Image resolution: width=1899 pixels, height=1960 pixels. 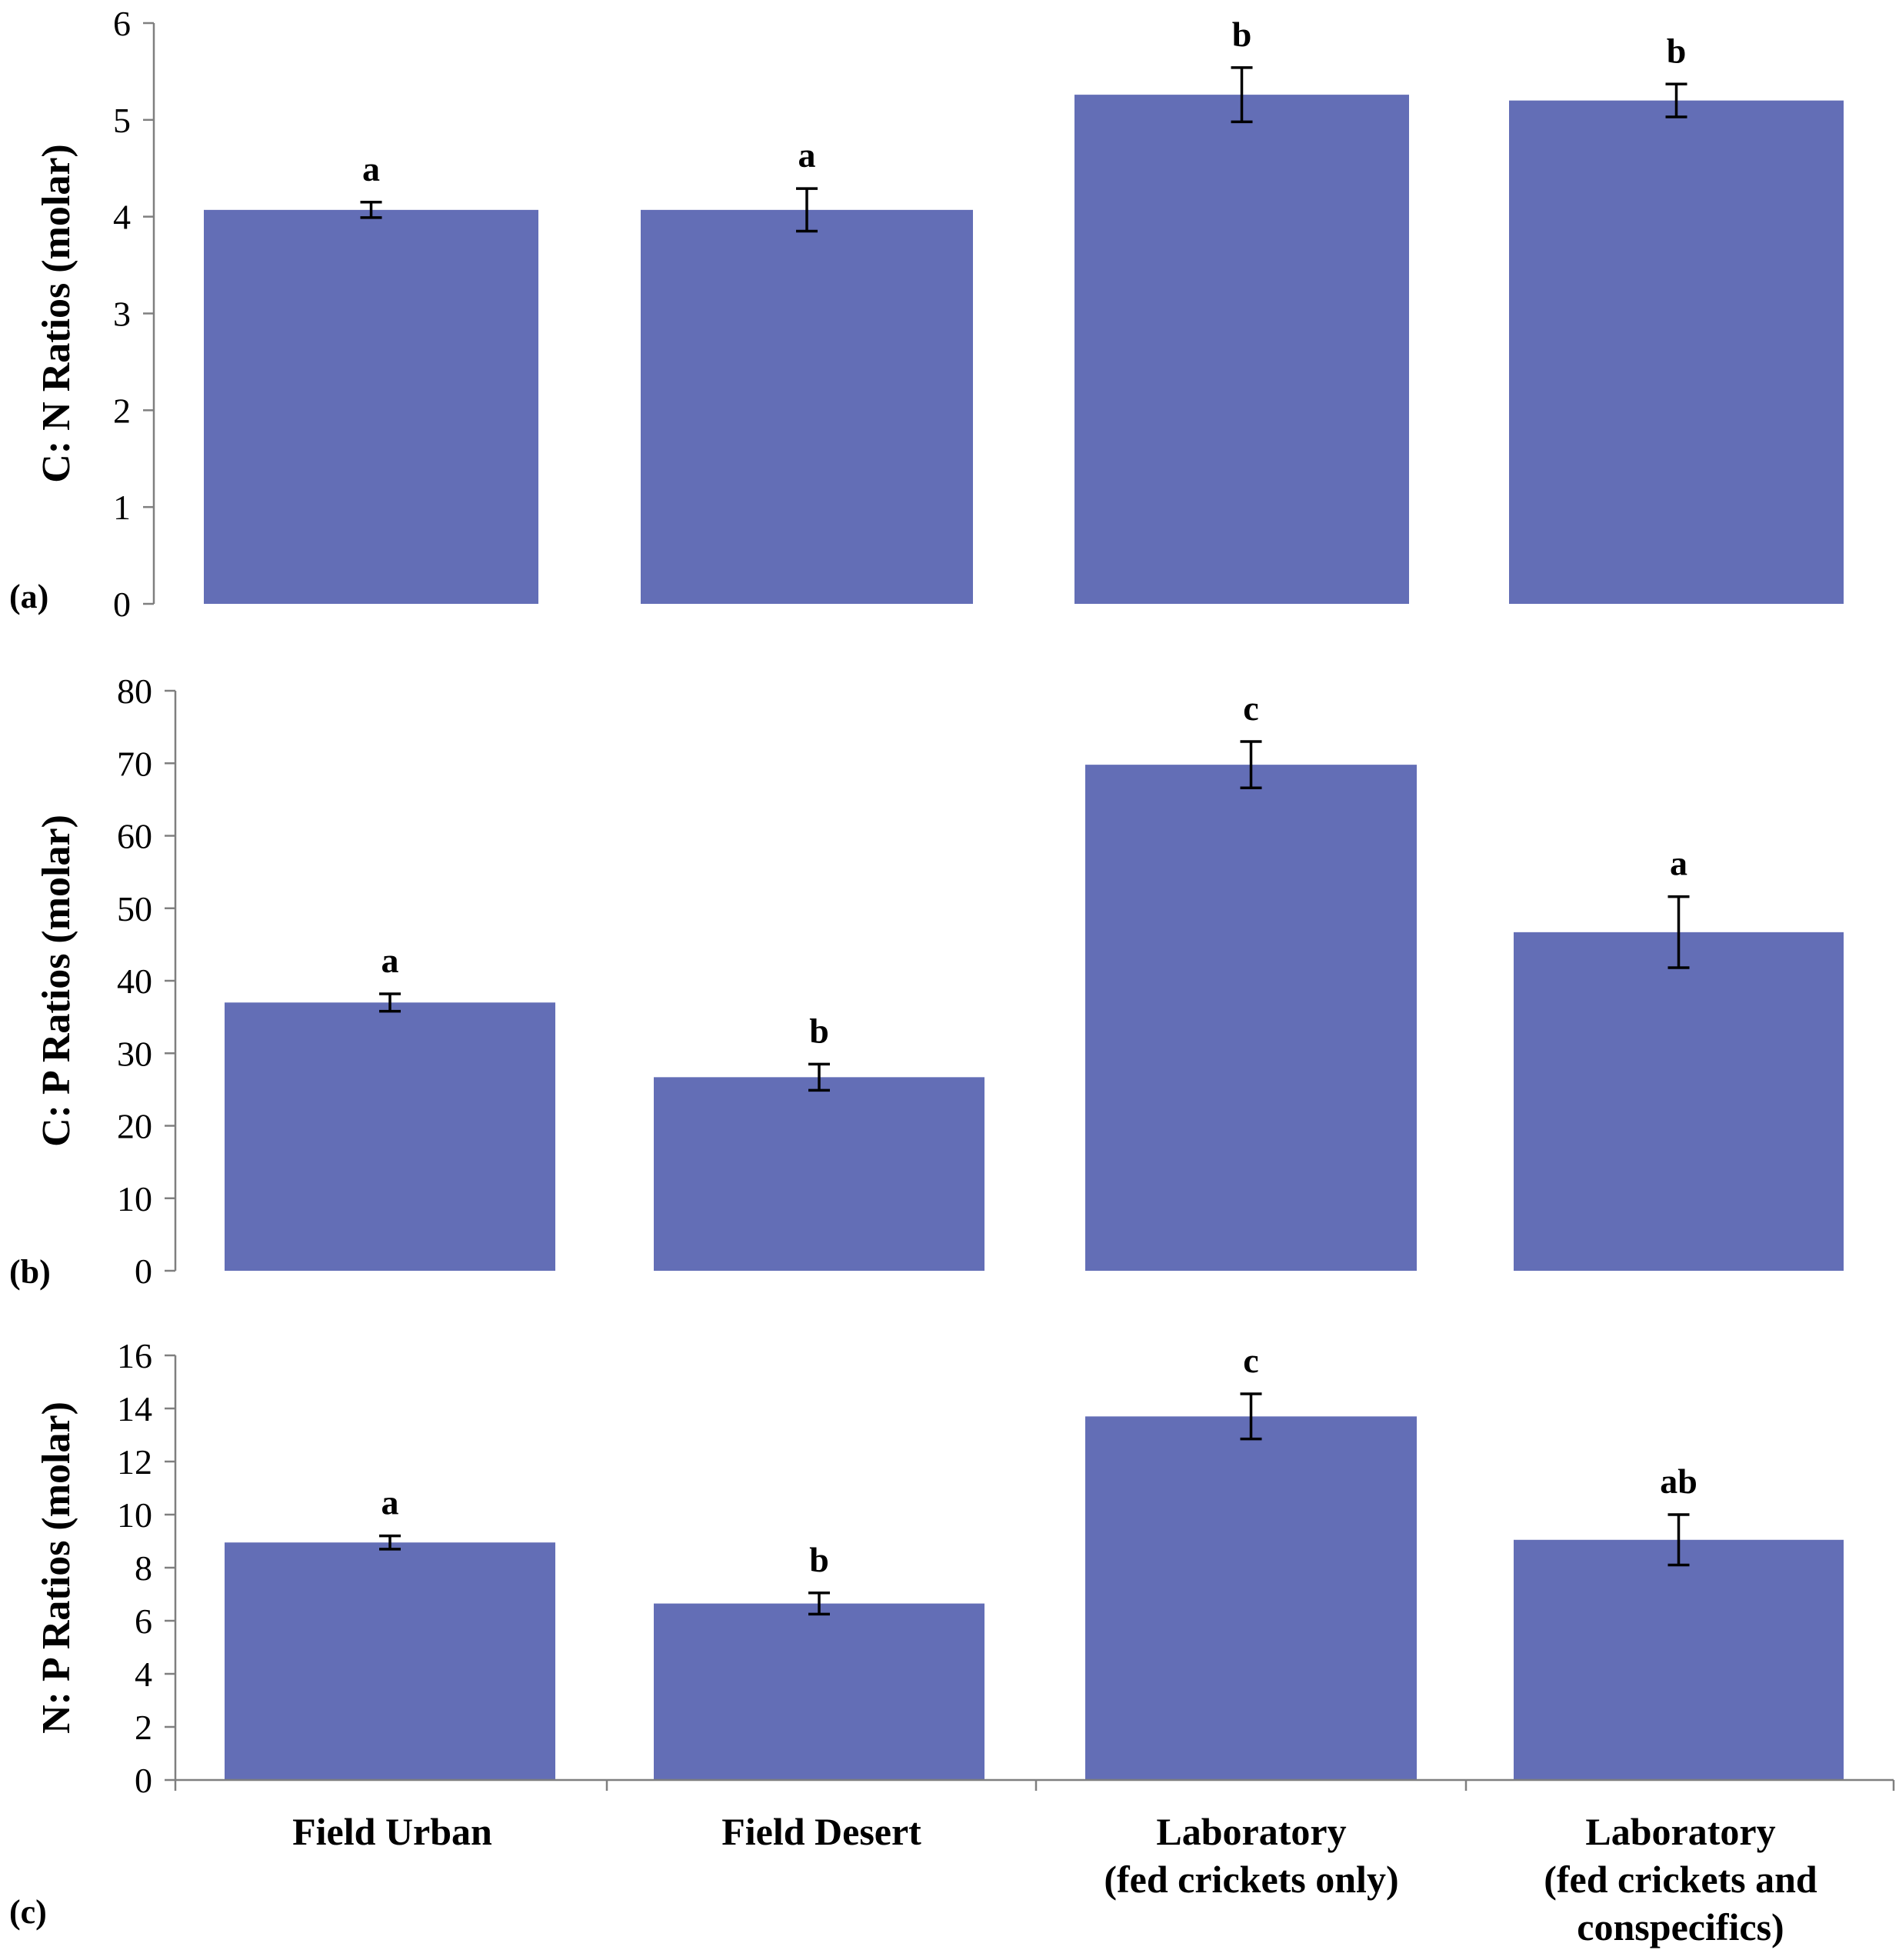 What do you see at coordinates (134, 1462) in the screenshot?
I see `y-tick-label: 12` at bounding box center [134, 1462].